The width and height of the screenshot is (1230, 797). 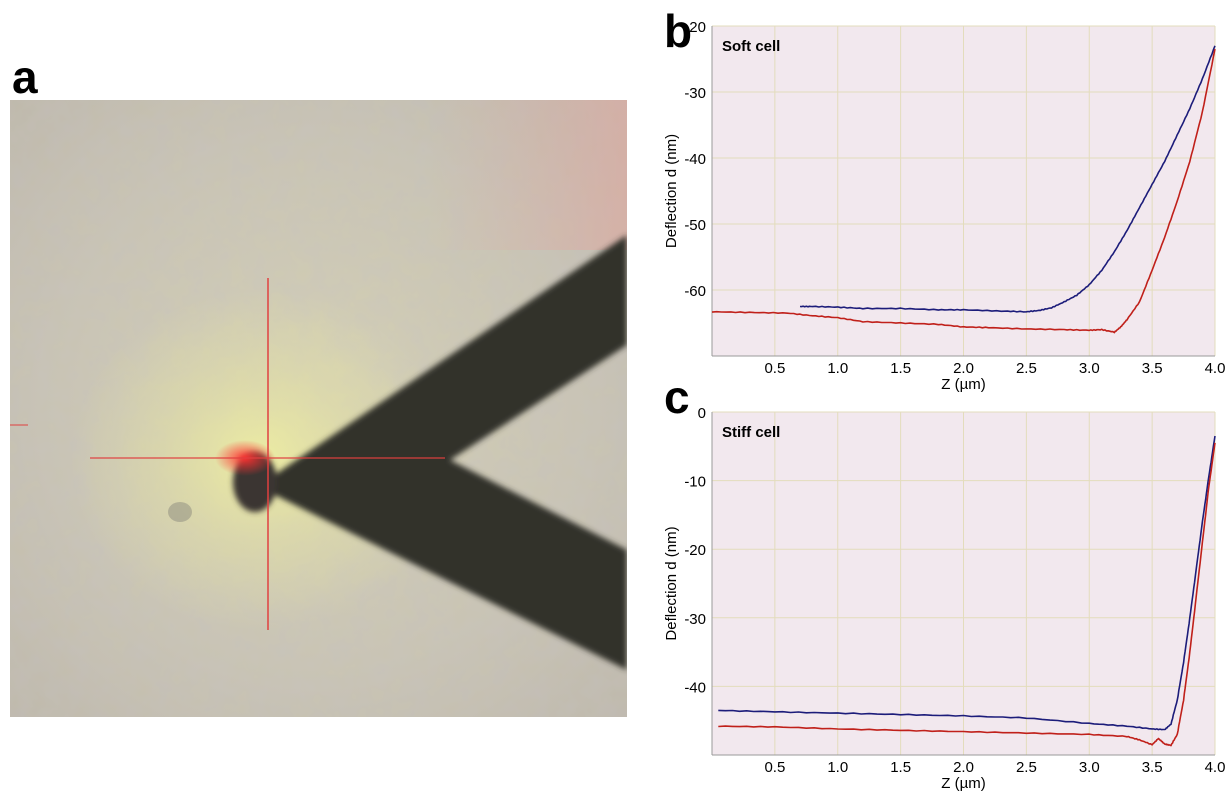 I want to click on panel-label-a: a, so click(x=25, y=77).